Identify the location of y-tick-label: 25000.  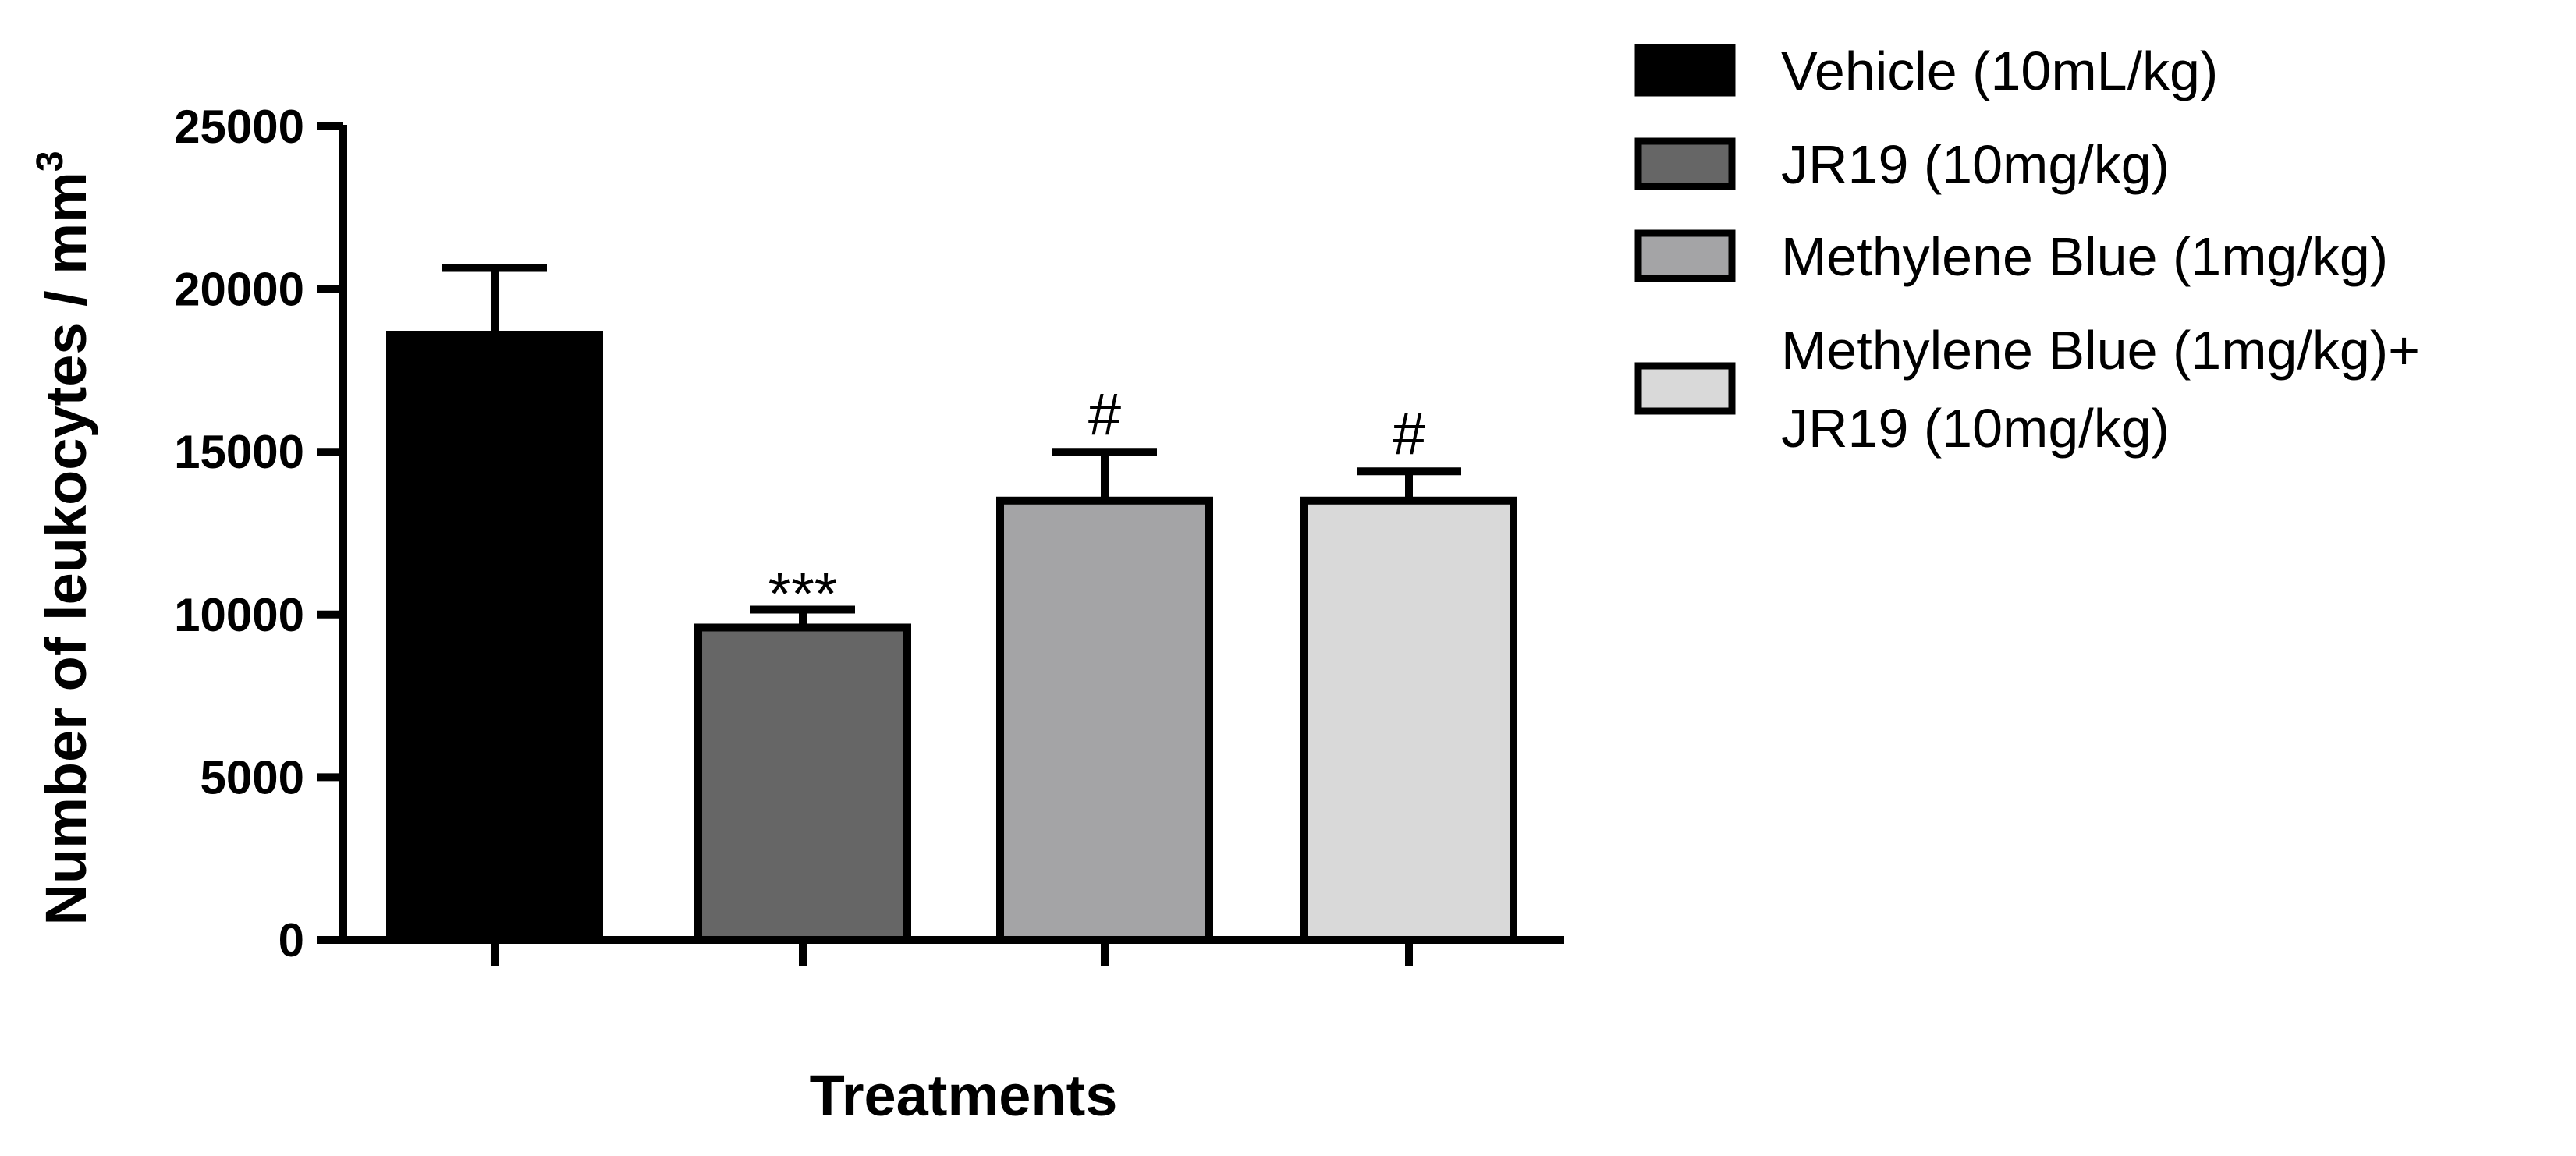
(239, 127).